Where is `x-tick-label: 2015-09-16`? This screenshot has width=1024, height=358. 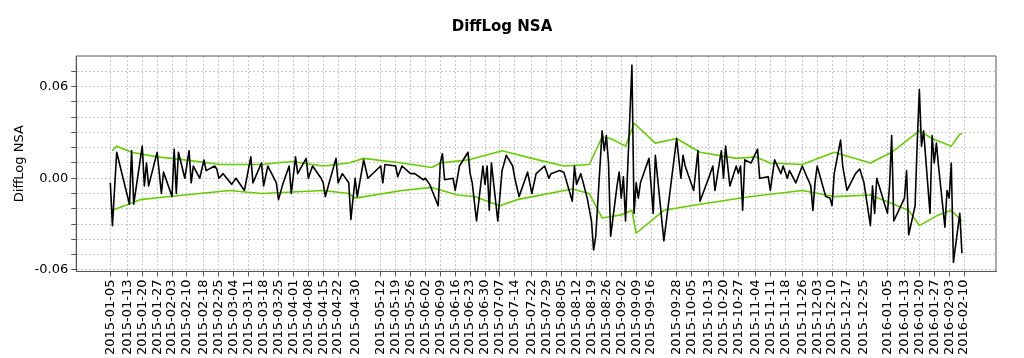 x-tick-label: 2015-09-16 is located at coordinates (650, 317).